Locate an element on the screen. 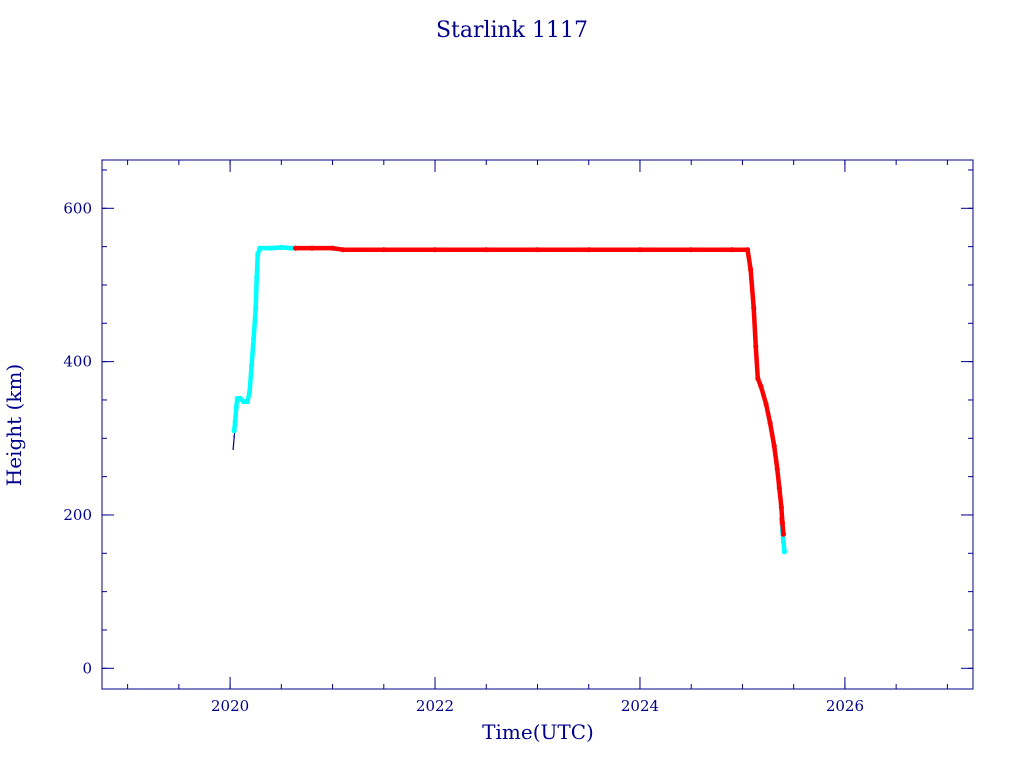 The height and width of the screenshot is (768, 1024). x-tick-label: 2022 is located at coordinates (435, 706).